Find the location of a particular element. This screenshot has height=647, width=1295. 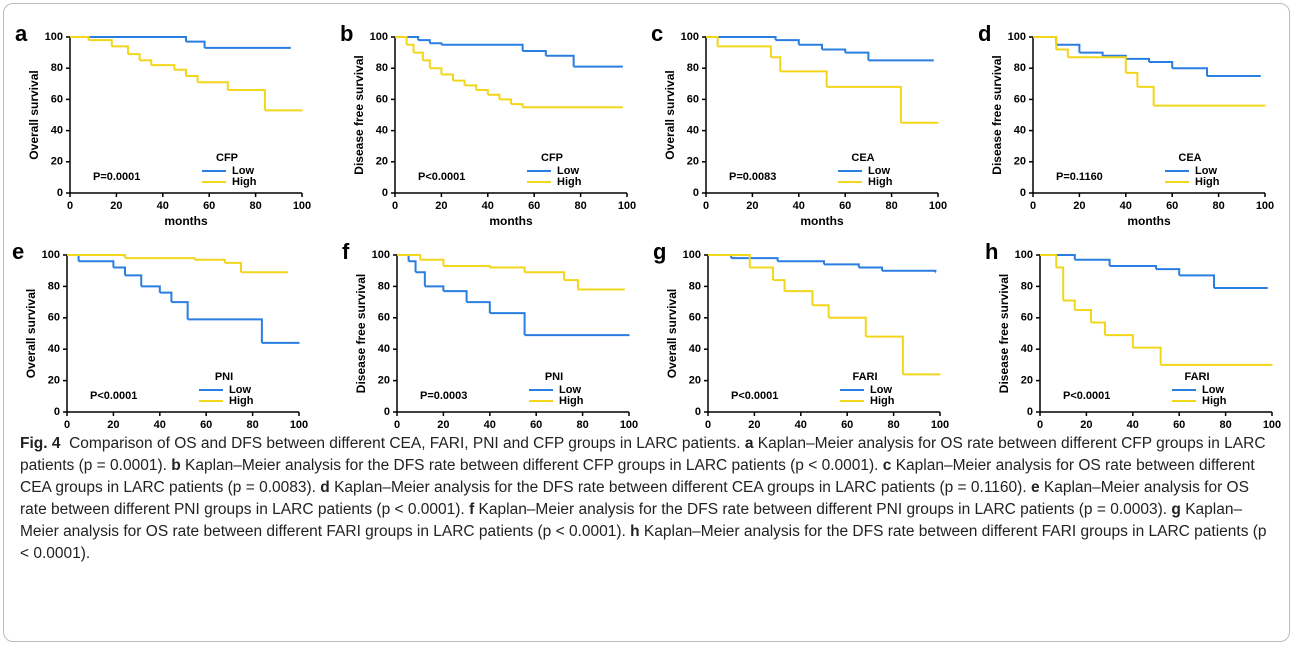

annotation: P=0.0083 is located at coordinates (752, 177).